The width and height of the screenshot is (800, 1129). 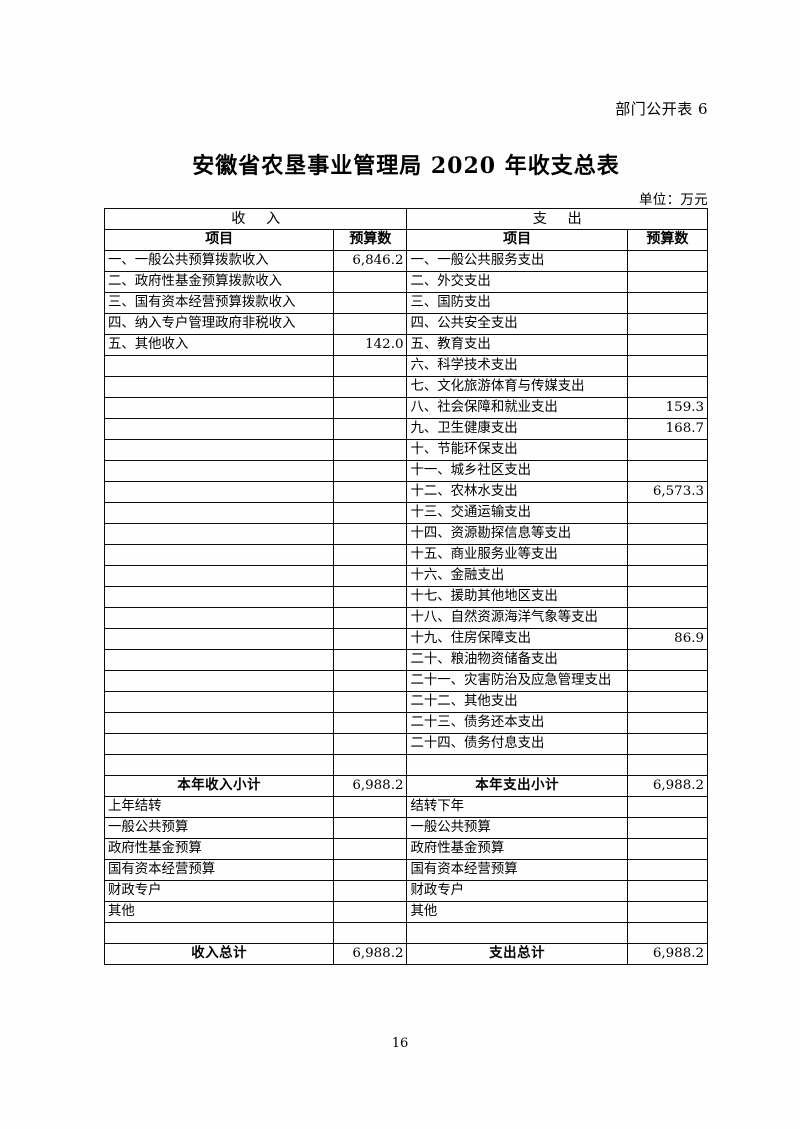 What do you see at coordinates (219, 849) in the screenshot?
I see `carryover-income-label: 政府性基金预算` at bounding box center [219, 849].